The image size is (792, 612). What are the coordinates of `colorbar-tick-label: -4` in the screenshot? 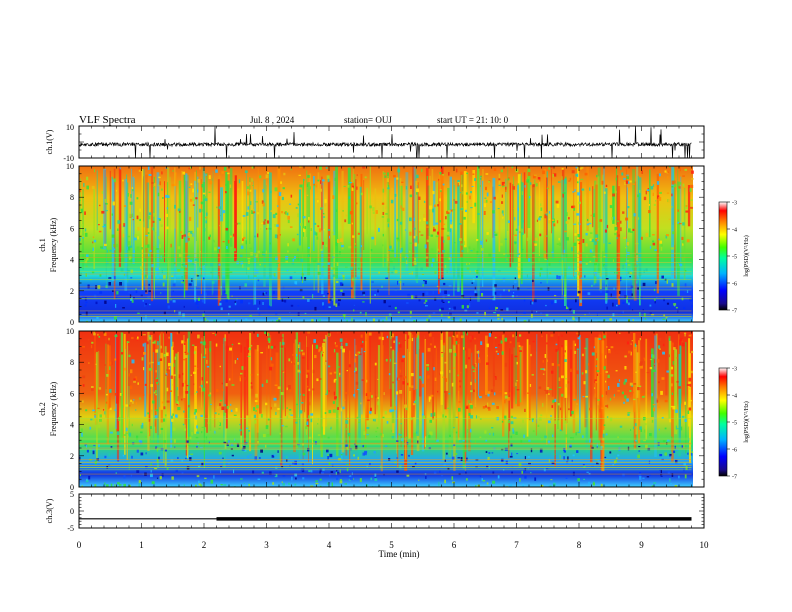 It's located at (734, 231).